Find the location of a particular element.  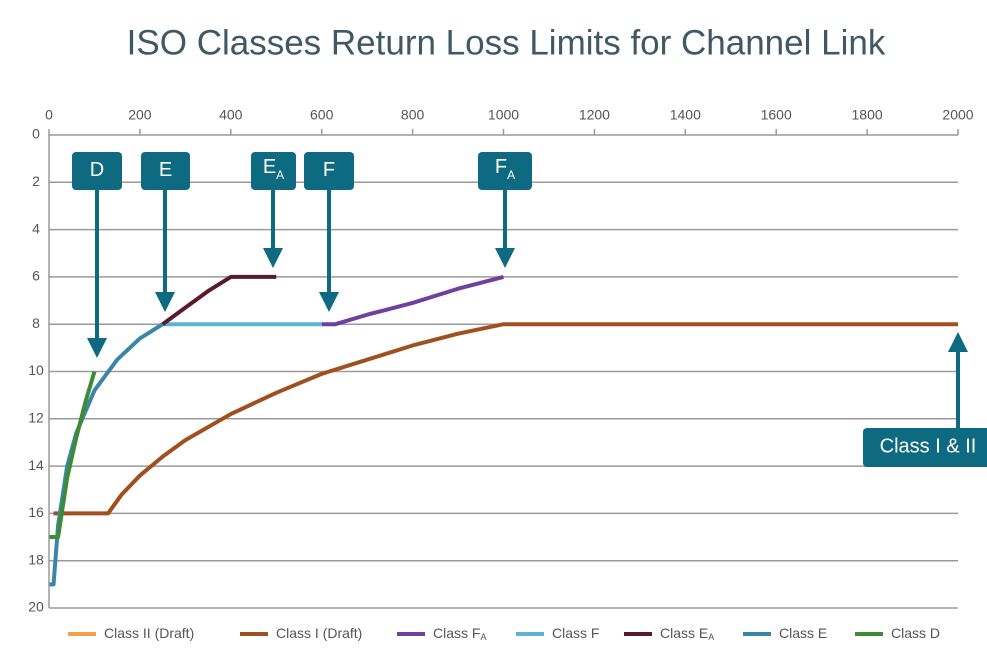

x-tick-label: 1000 is located at coordinates (503, 115).